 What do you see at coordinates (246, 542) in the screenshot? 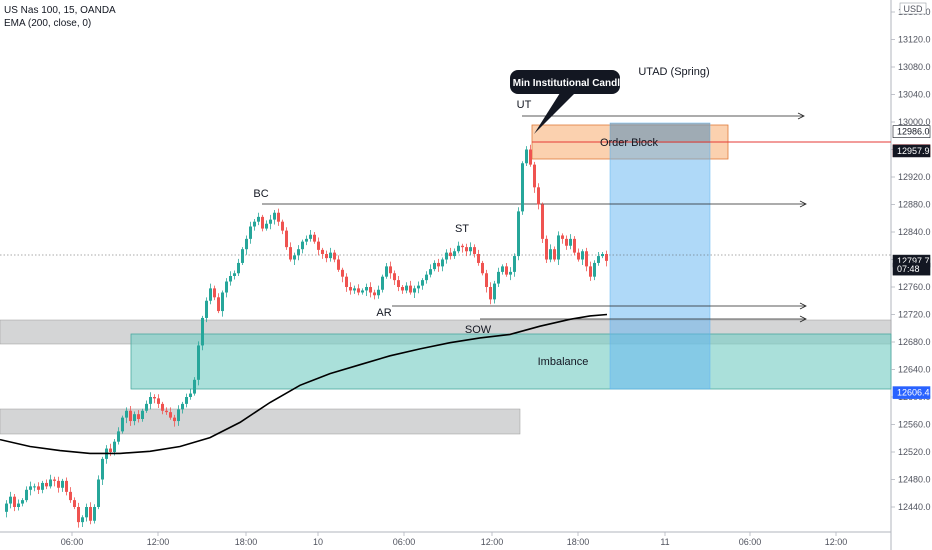
I see `time-tick-label: 18:00` at bounding box center [246, 542].